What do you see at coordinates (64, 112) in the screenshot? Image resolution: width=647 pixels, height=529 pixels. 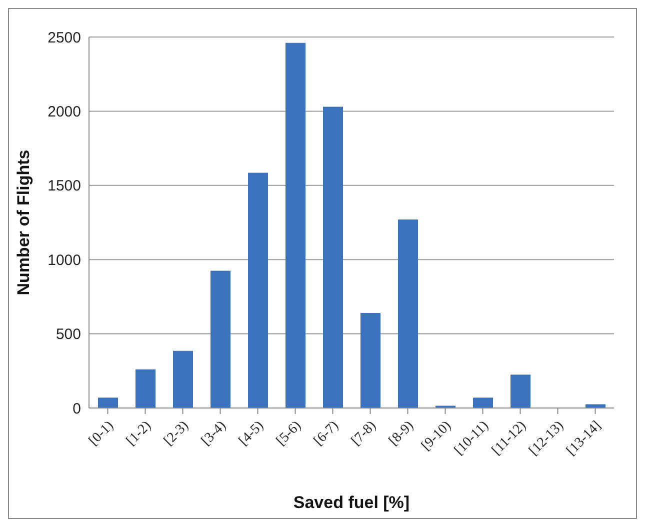 I see `y-tick-label: 2000` at bounding box center [64, 112].